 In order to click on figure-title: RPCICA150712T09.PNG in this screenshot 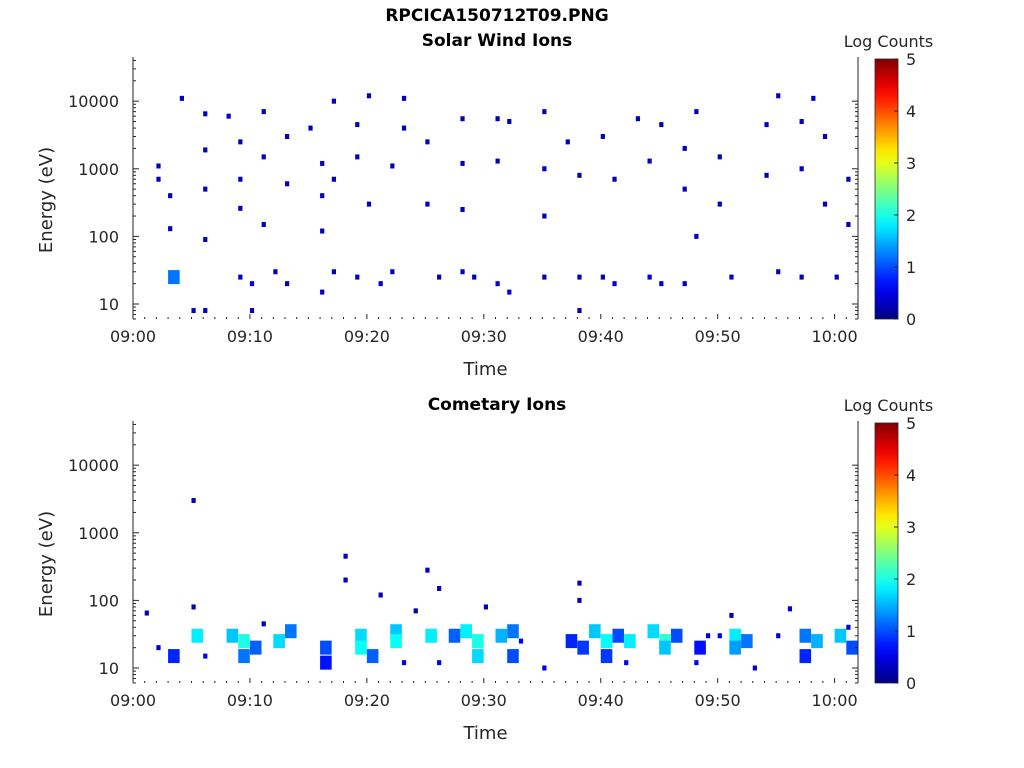, I will do `click(497, 16)`.